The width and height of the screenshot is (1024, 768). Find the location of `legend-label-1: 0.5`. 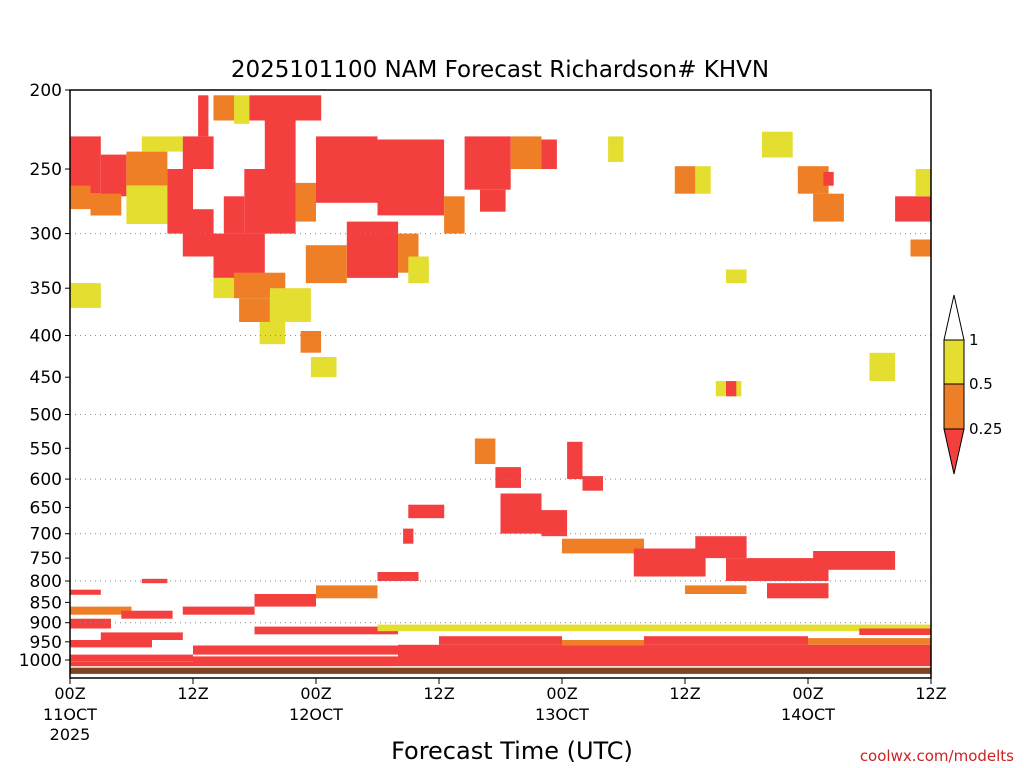

legend-label-1: 0.5 is located at coordinates (981, 384).